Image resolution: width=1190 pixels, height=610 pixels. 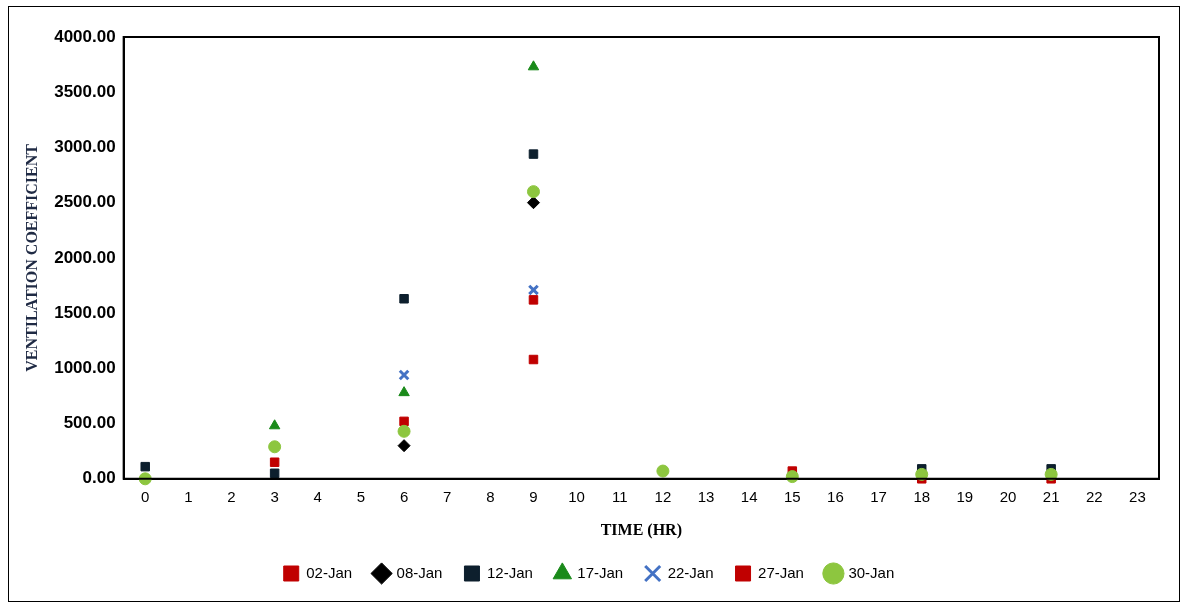 What do you see at coordinates (31, 257) in the screenshot?
I see `y-axis-title: VENTILATION COEFFICIENT` at bounding box center [31, 257].